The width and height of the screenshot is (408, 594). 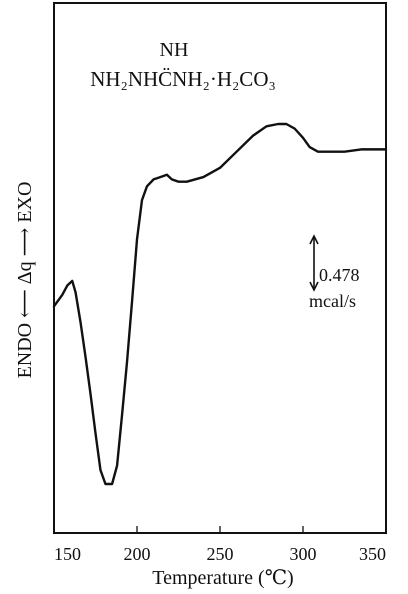 I want to click on scale-bar: 0.478 mcal/s, so click(x=334, y=272).